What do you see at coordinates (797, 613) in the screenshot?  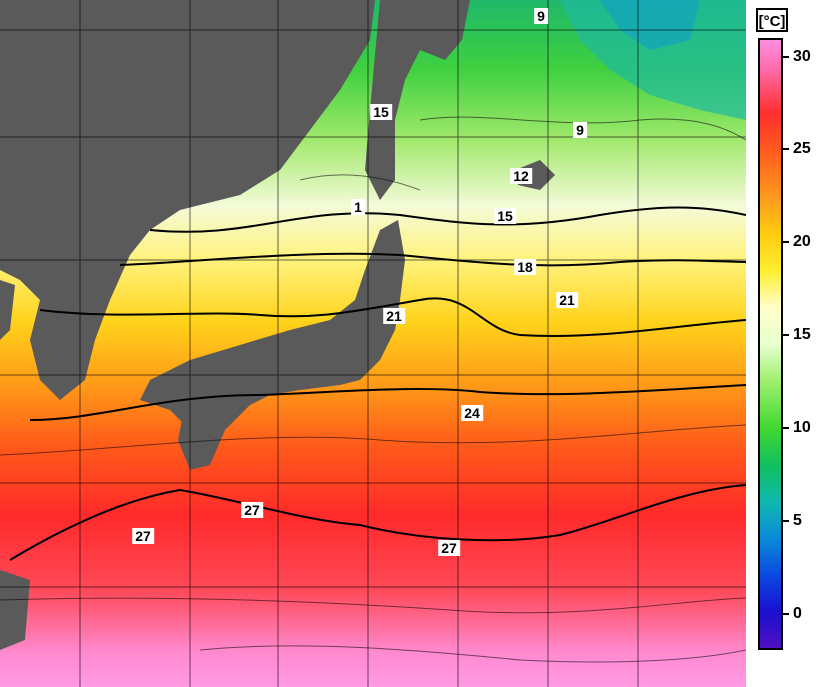 I see `colorbar-tick-label: 0` at bounding box center [797, 613].